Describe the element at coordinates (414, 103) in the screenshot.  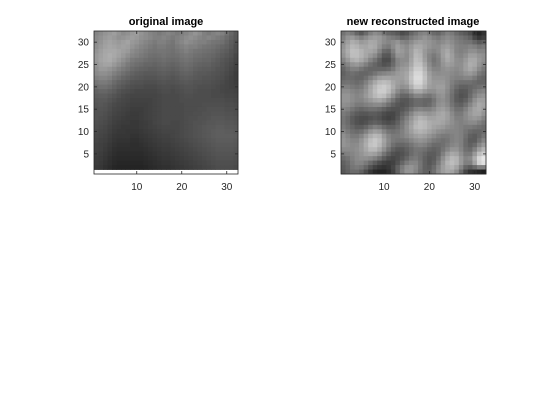
I see `image-cells` at that location.